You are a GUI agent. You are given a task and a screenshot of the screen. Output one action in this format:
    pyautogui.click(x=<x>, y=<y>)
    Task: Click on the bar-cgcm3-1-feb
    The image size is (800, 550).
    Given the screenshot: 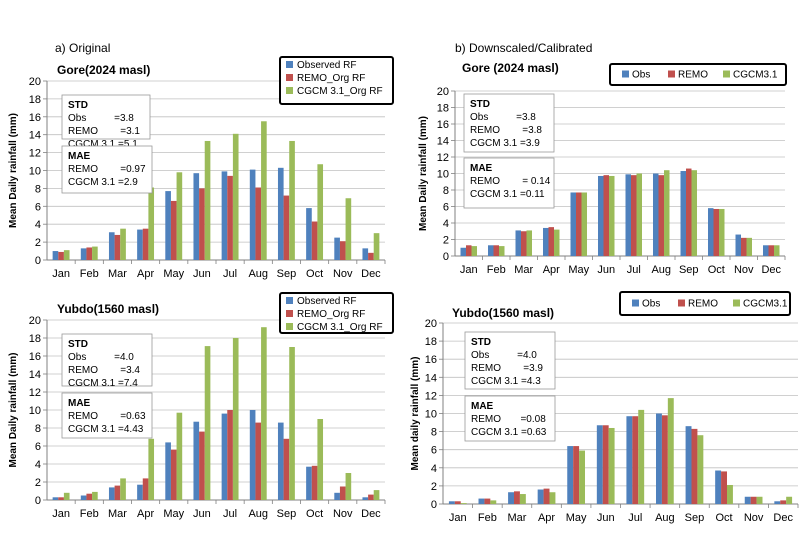 What is the action you would take?
    pyautogui.click(x=493, y=502)
    